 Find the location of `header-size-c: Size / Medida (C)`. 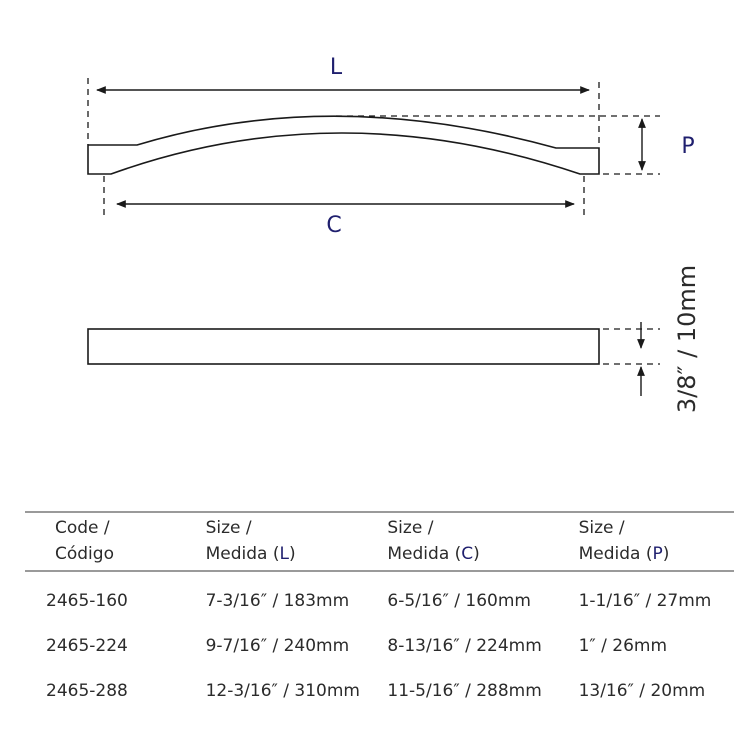

header-size-c: Size / Medida (C) is located at coordinates (483, 541).